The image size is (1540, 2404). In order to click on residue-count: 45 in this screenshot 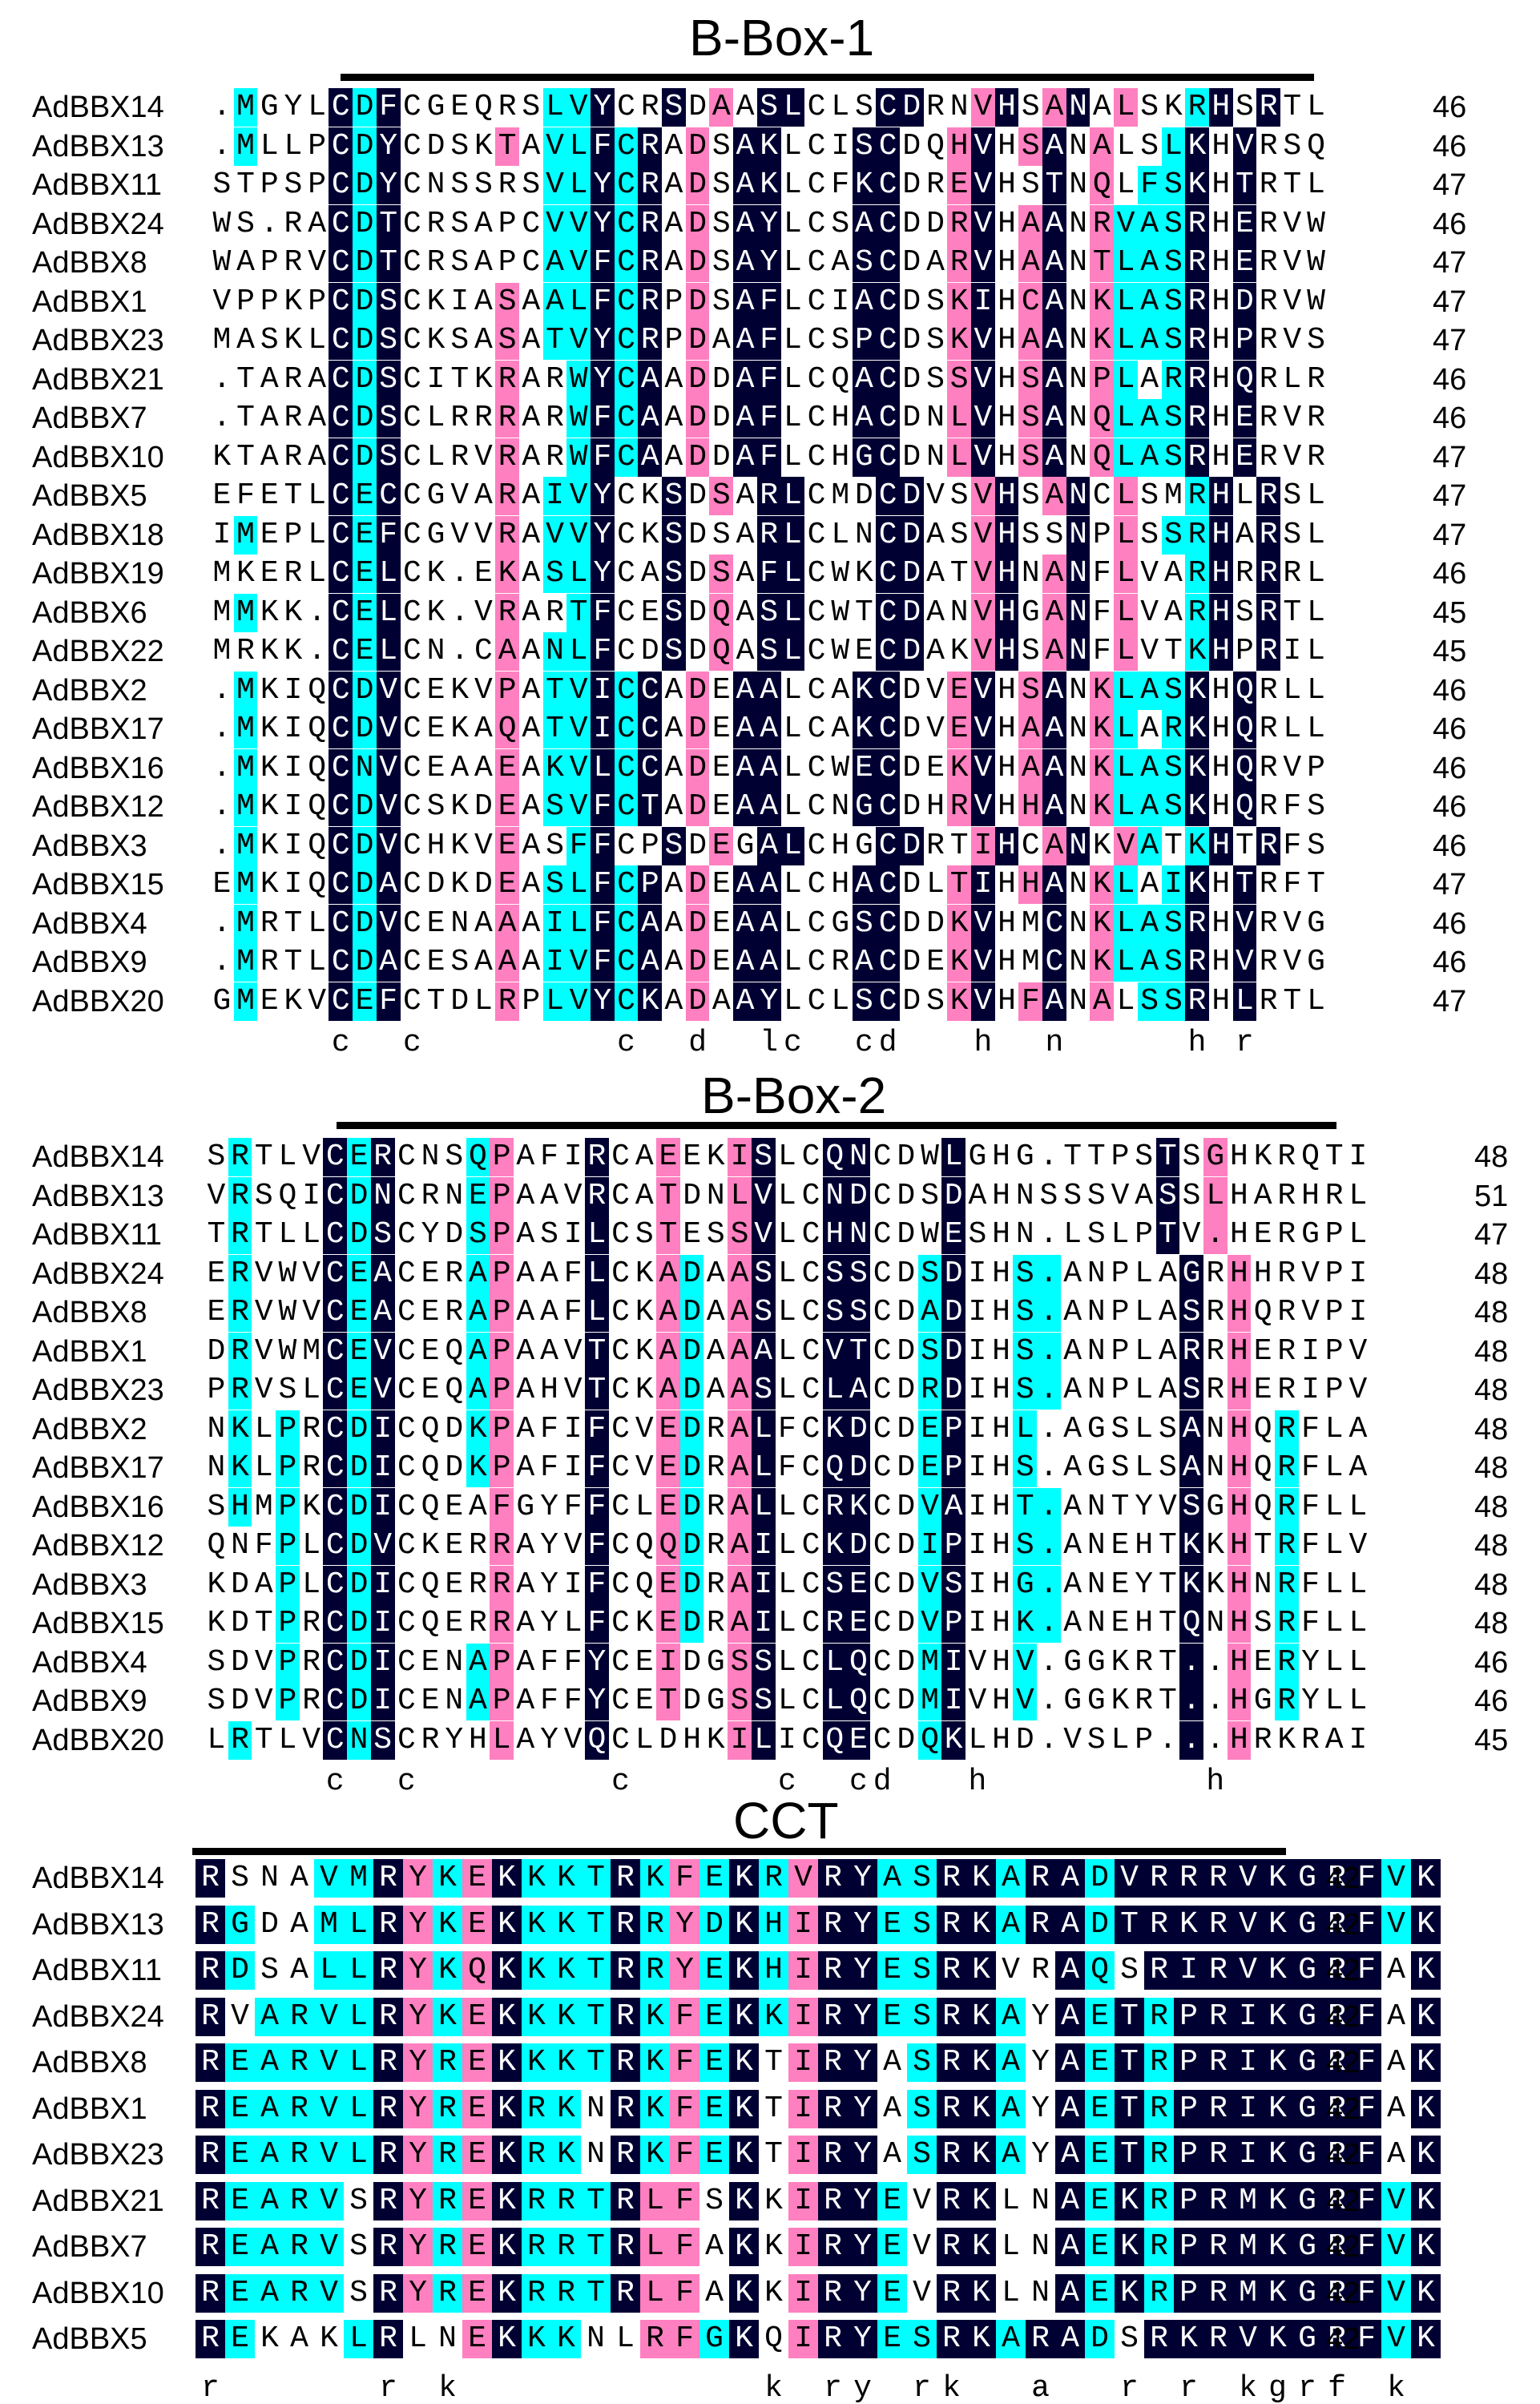, I will do `click(1450, 612)`.